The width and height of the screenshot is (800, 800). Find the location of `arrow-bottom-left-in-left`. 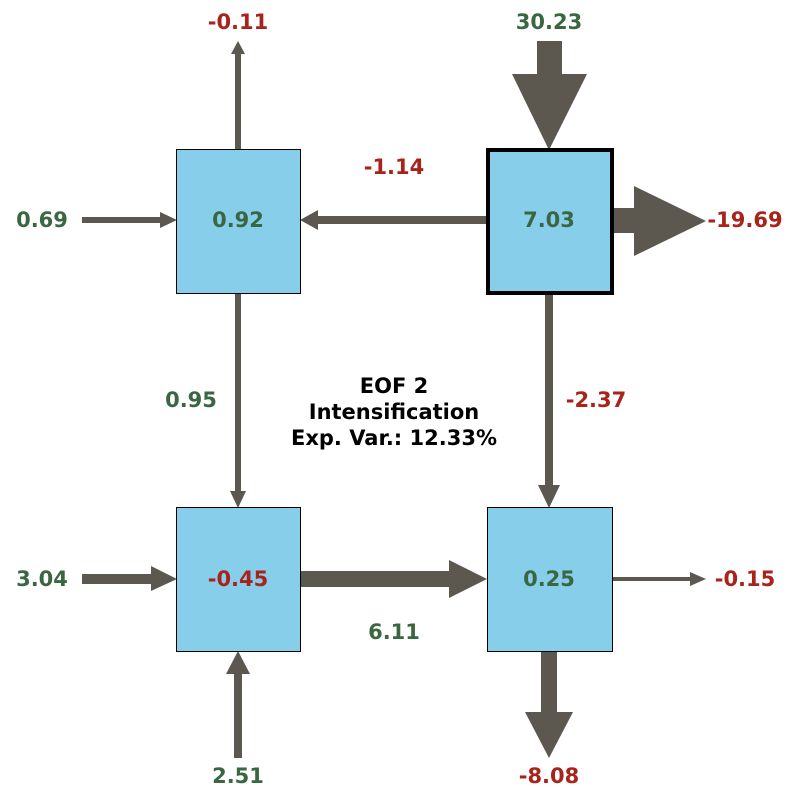

arrow-bottom-left-in-left is located at coordinates (129, 578).